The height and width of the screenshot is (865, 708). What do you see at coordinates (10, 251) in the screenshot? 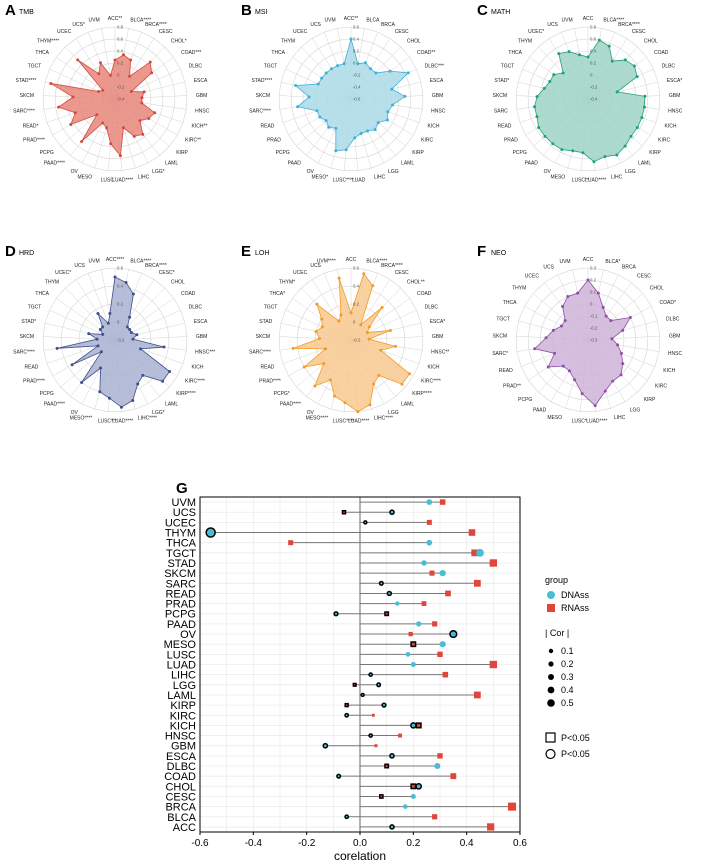
I see `panel-letter: D` at bounding box center [10, 251].